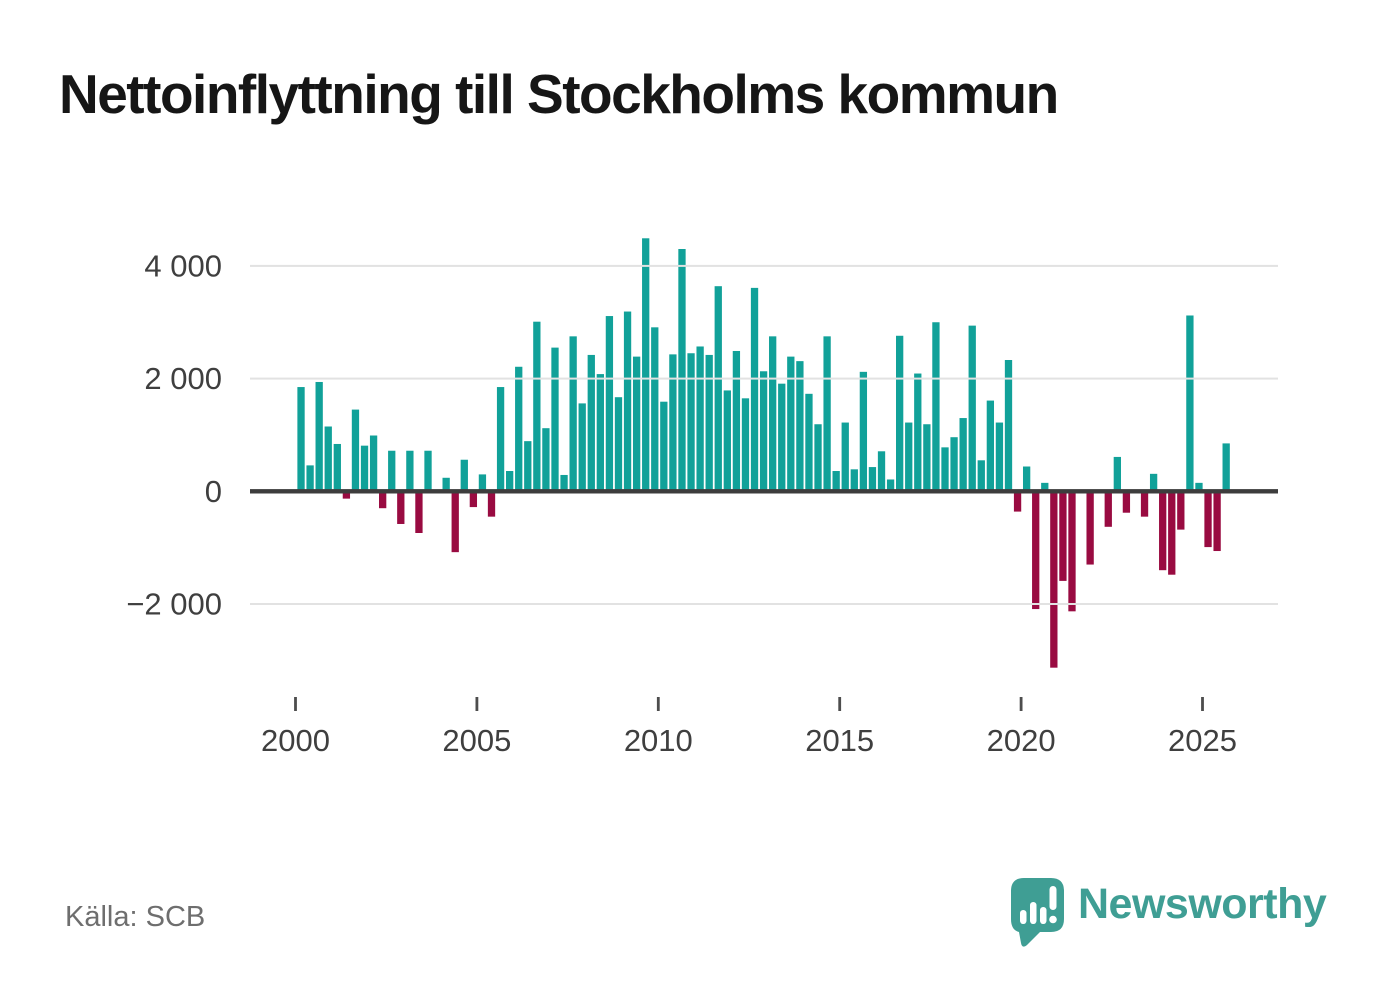 The height and width of the screenshot is (999, 1382). I want to click on bar-2006-Q4, so click(546, 460).